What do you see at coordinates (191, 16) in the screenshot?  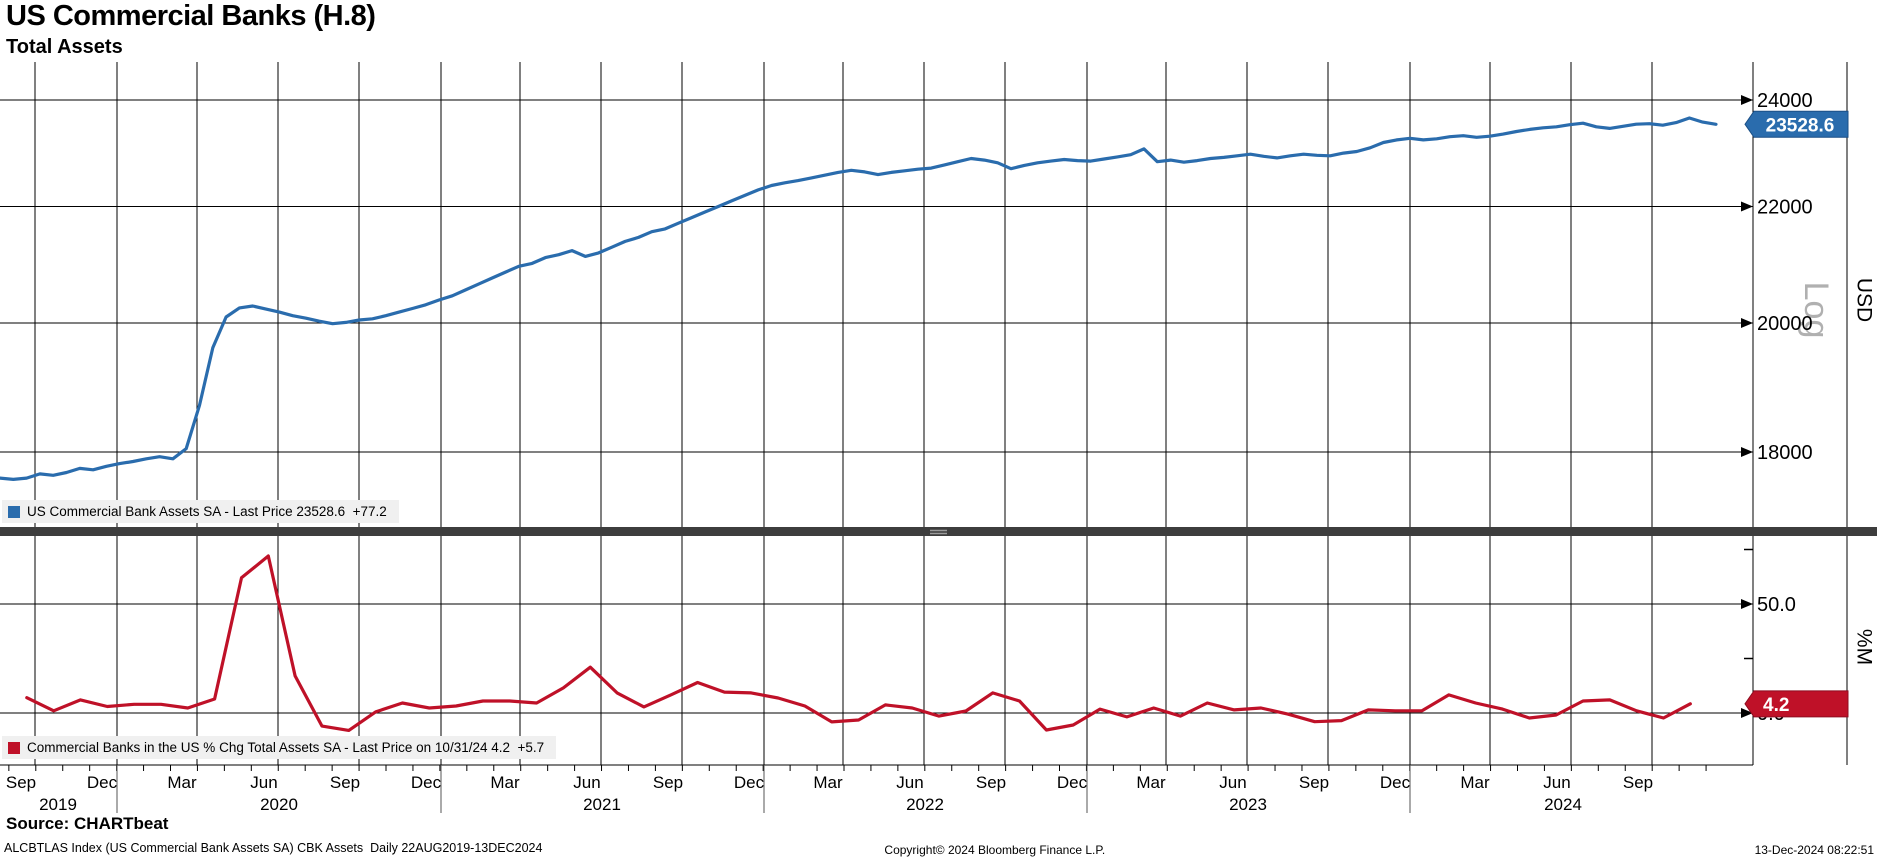 I see `page-title: US Commercial Banks (H.8)` at bounding box center [191, 16].